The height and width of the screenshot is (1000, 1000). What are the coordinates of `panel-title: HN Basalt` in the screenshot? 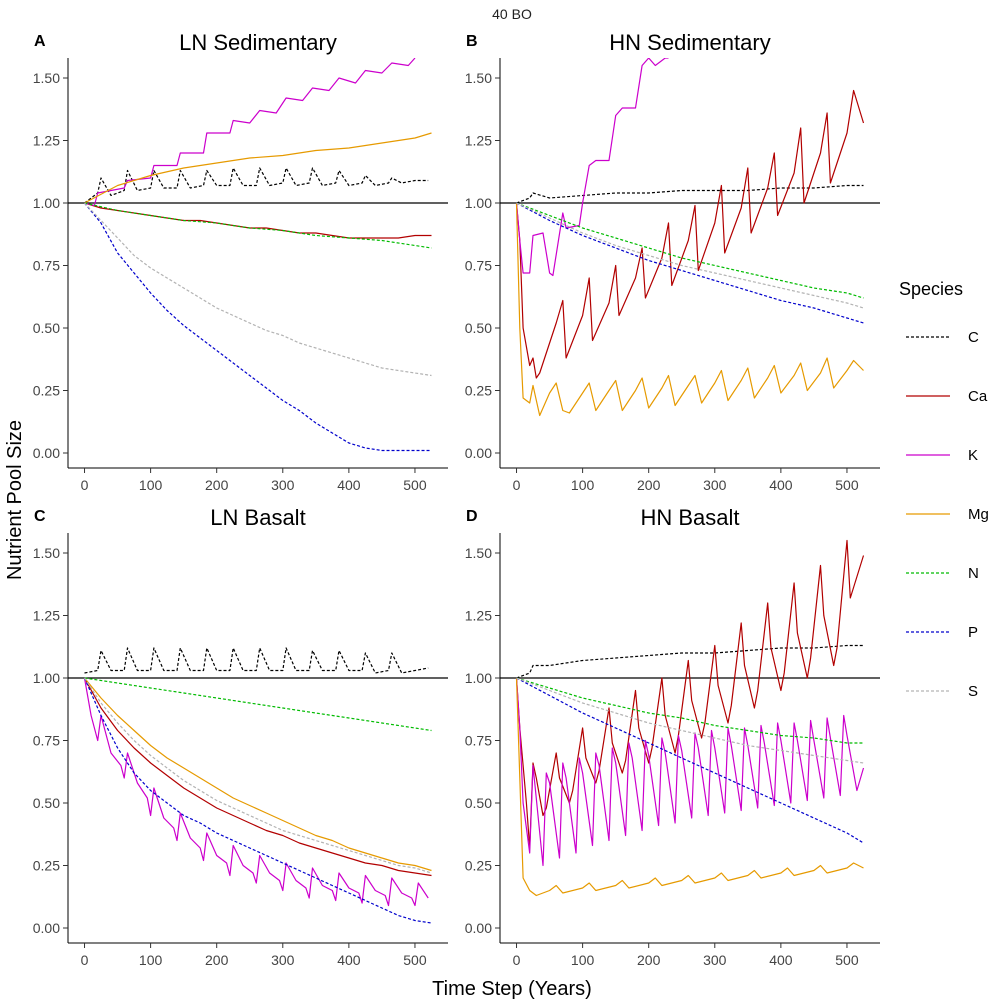 It's located at (689, 517).